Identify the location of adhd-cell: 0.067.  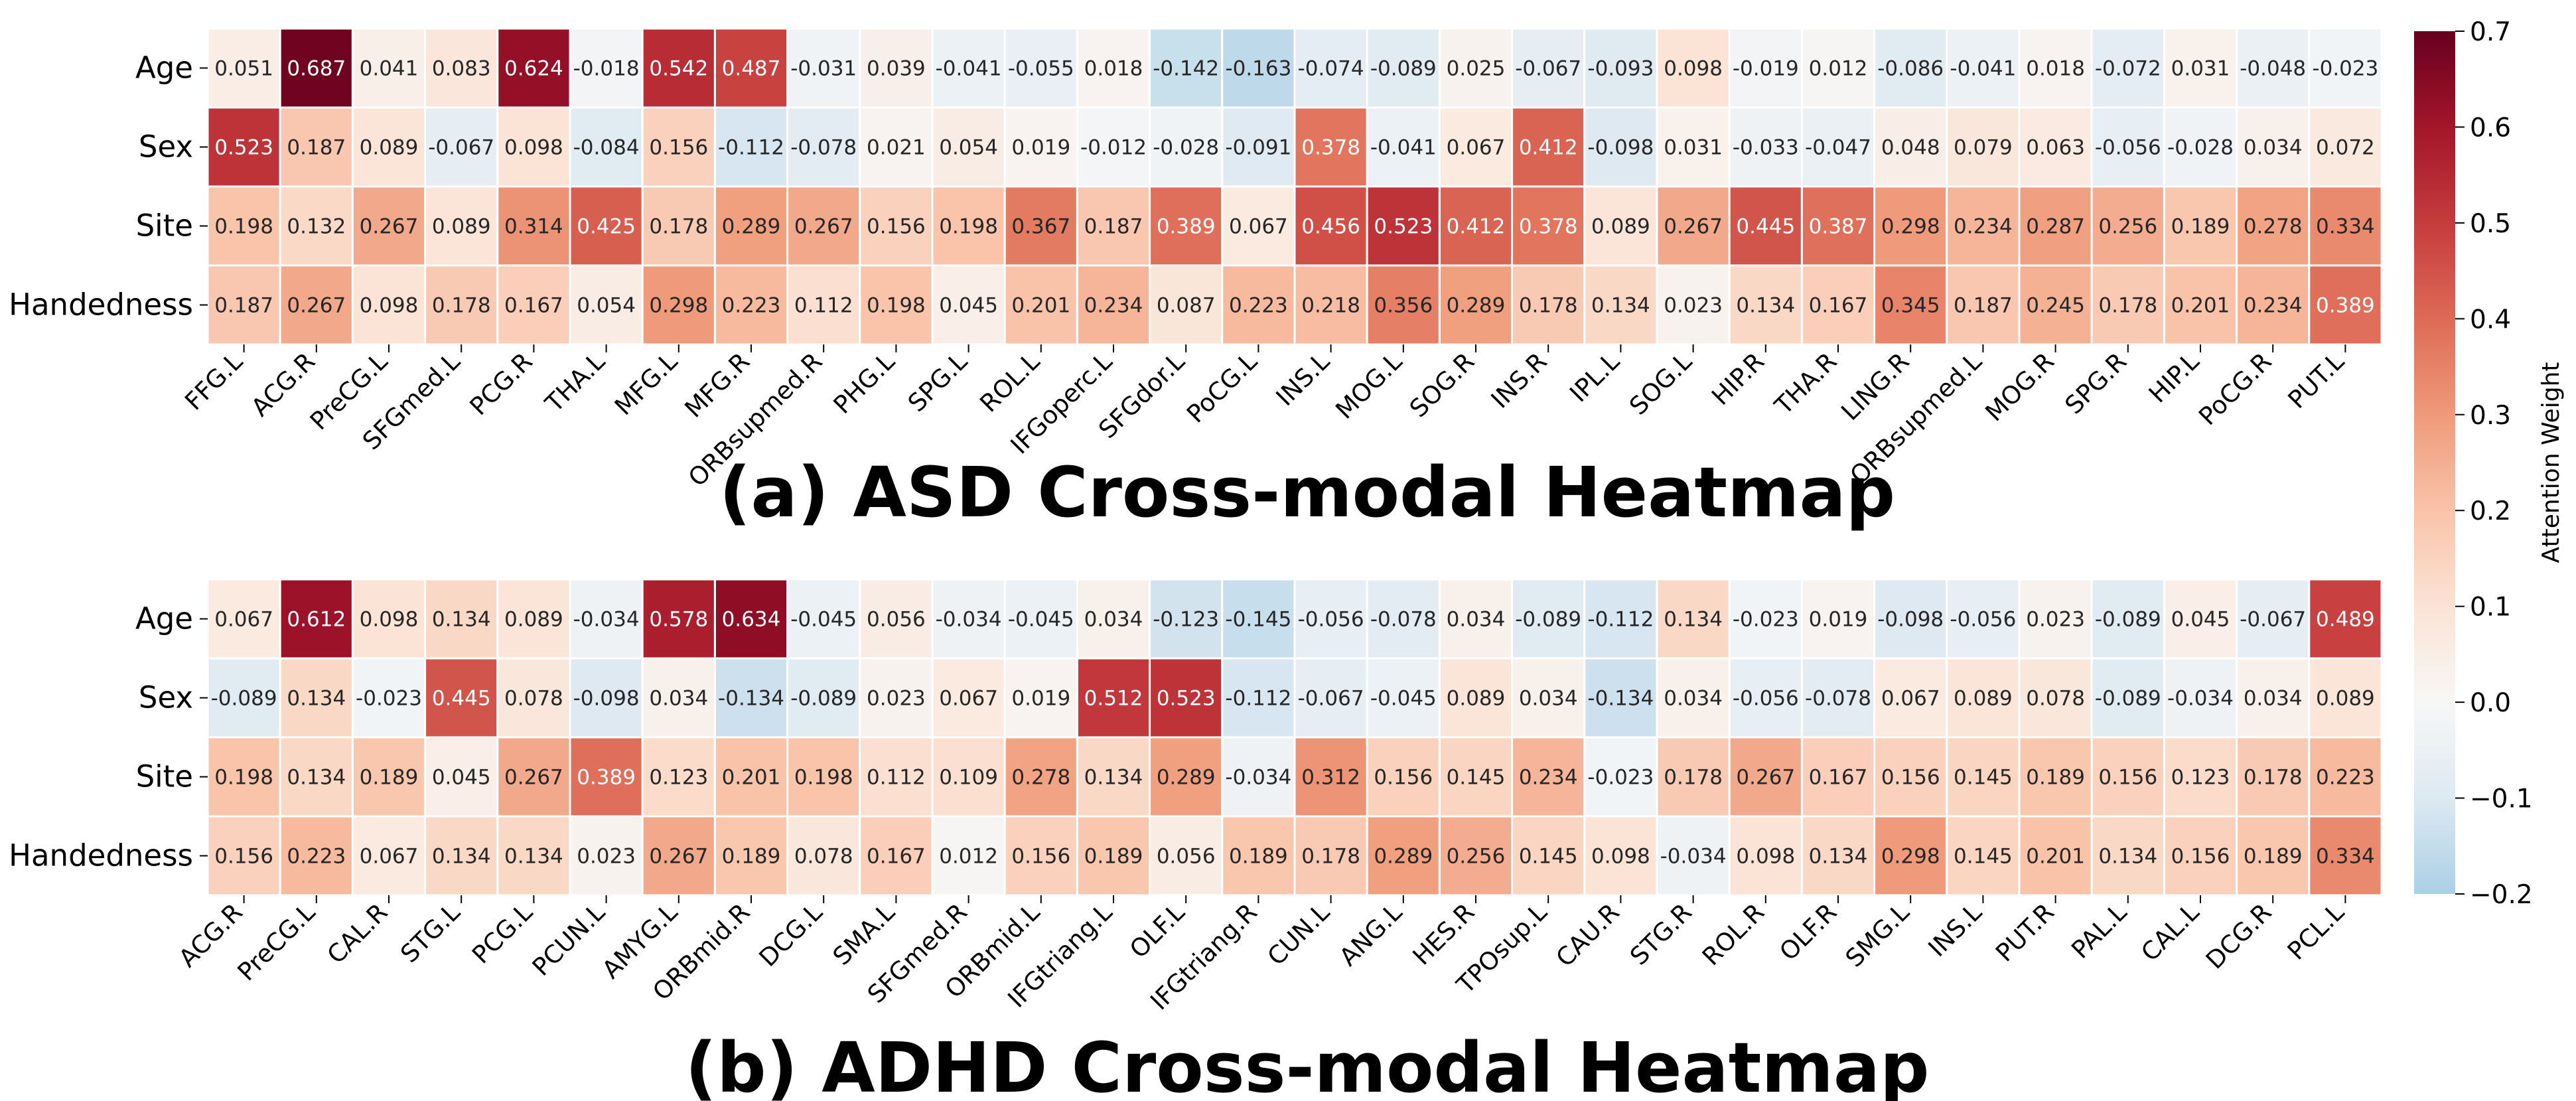
(389, 856).